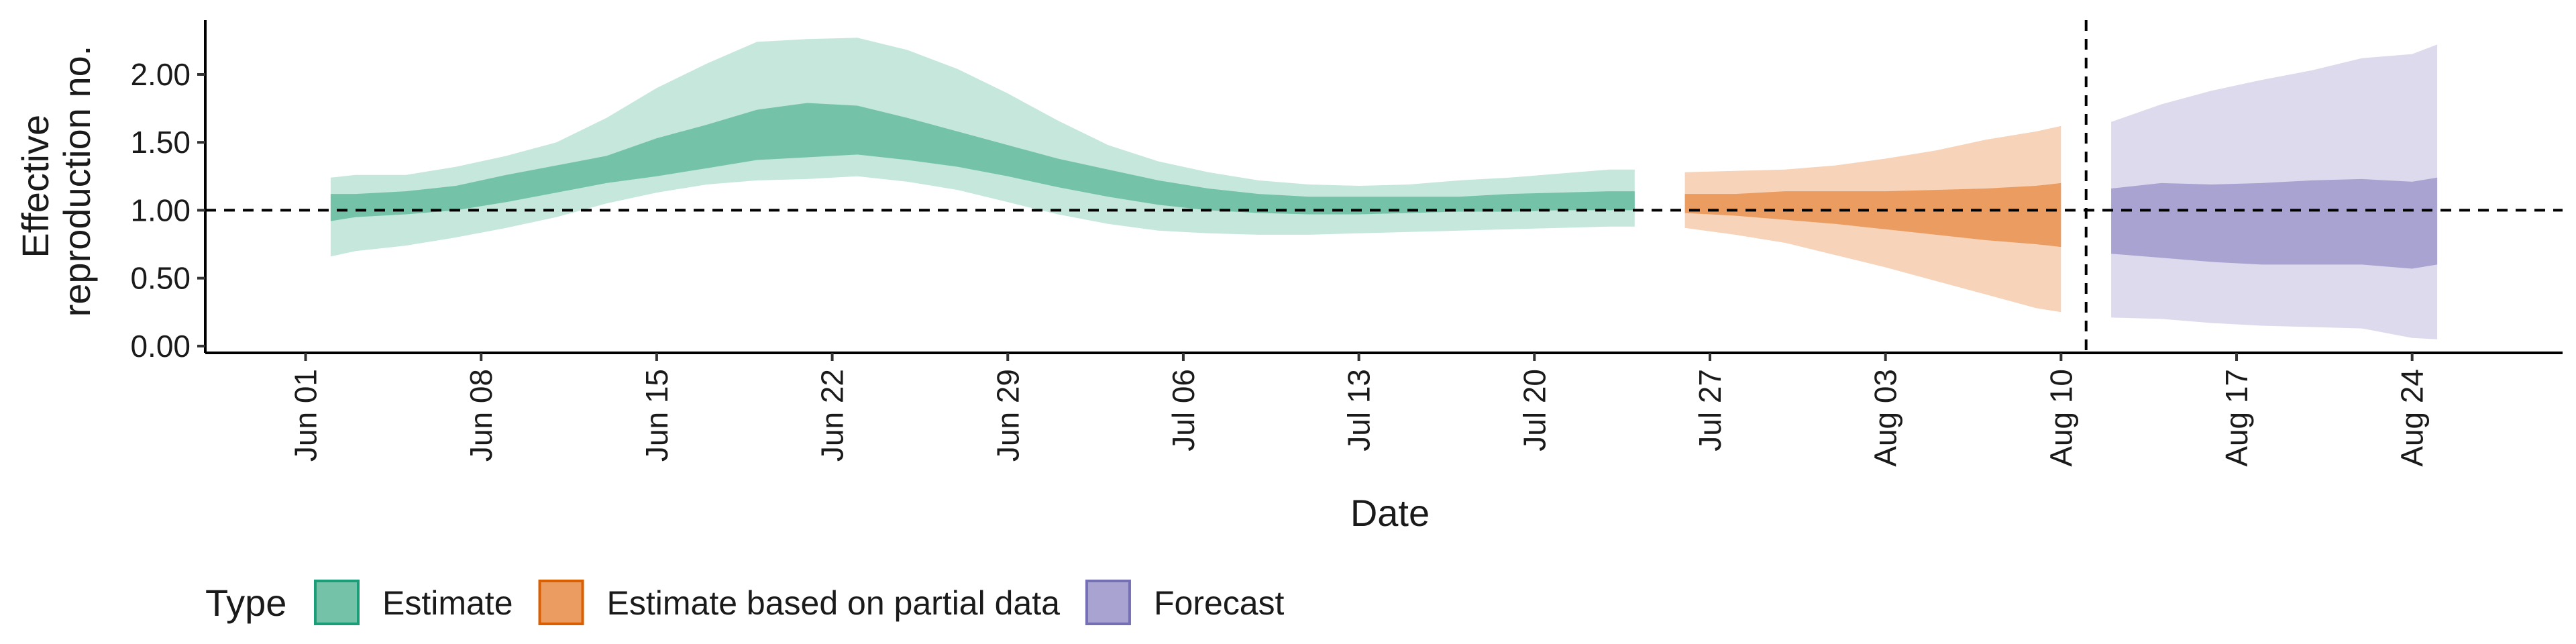 The image size is (2576, 644). I want to click on y-tick-label: 0.50, so click(160, 278).